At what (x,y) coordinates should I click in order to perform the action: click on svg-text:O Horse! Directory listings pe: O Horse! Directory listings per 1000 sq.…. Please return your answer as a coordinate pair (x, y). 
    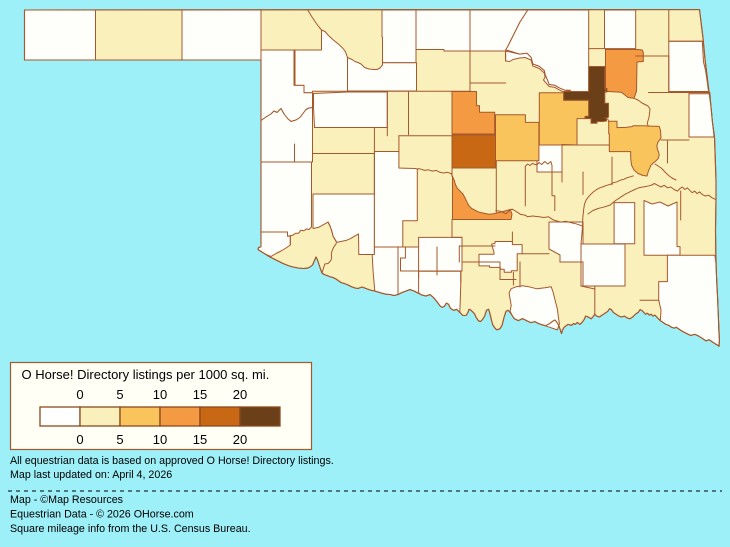
    Looking at the image, I should click on (146, 374).